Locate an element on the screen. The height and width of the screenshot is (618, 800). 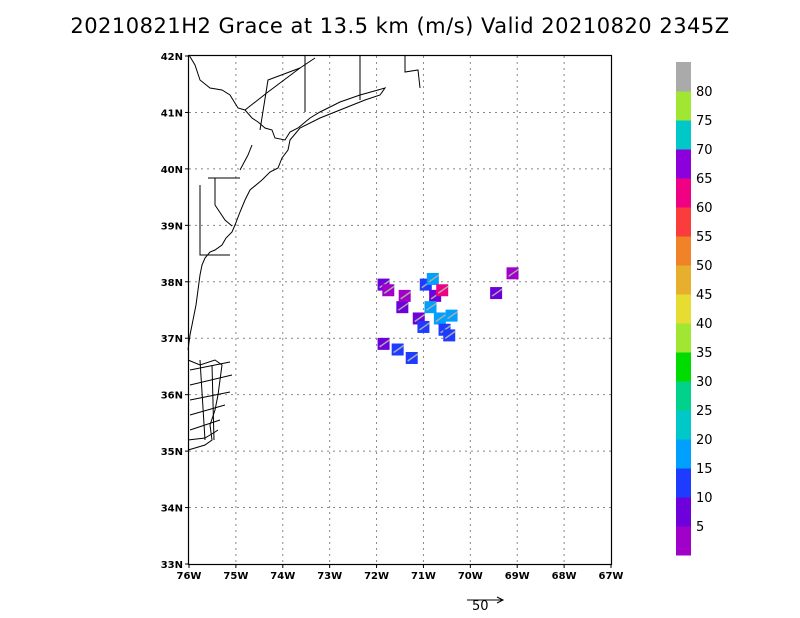
lat-tick-label: 33N is located at coordinates (172, 565).